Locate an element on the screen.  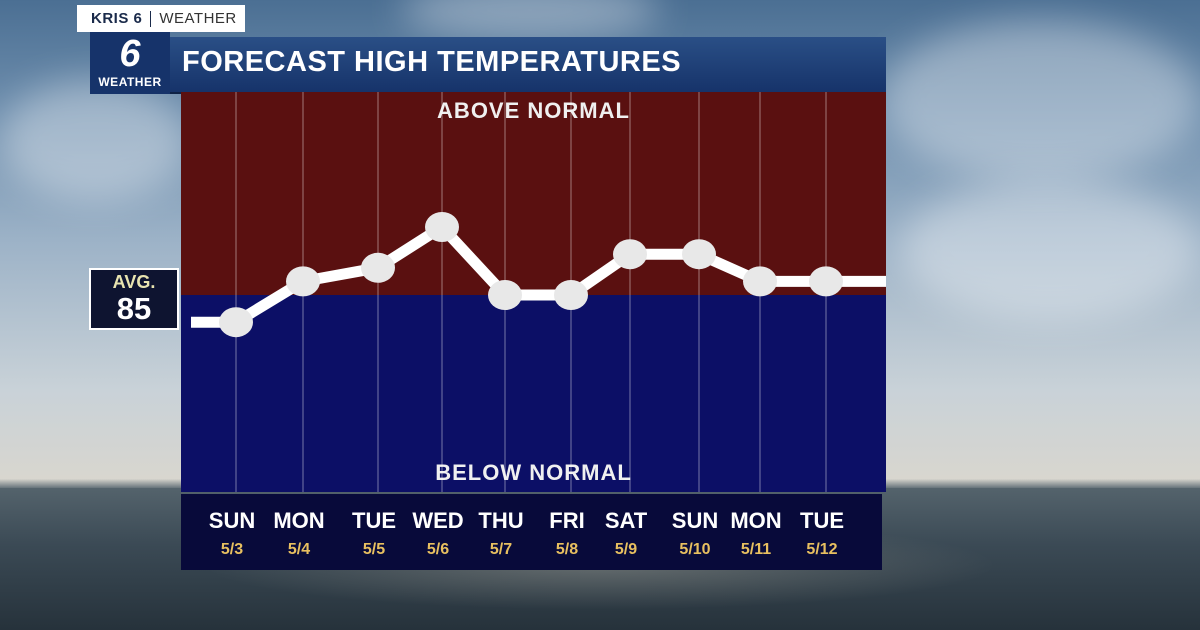
section-name: WEATHER is located at coordinates (198, 18).